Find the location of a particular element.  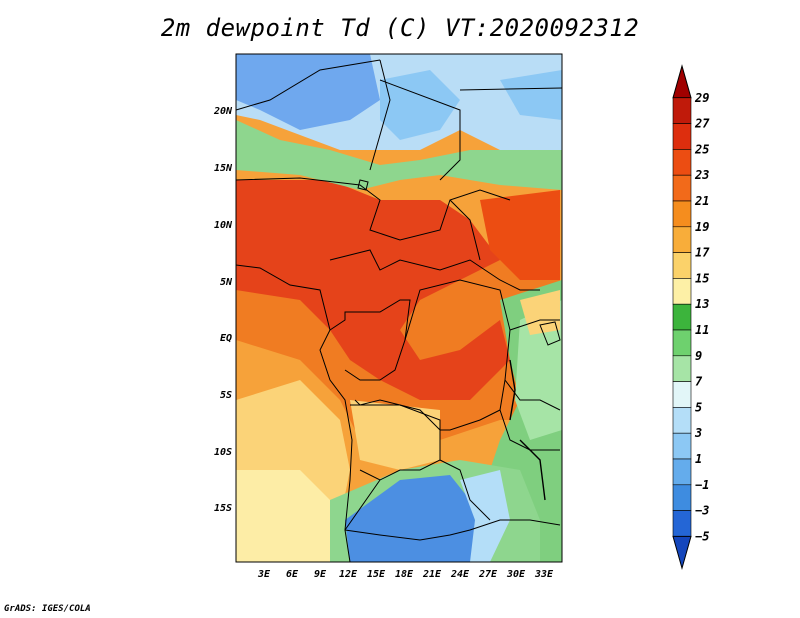

colorbar: 29 27 25 23 21 19 17 15 13 11 9 7 5 3 1 −1 −3 −5 is located at coordinates (691, 317).